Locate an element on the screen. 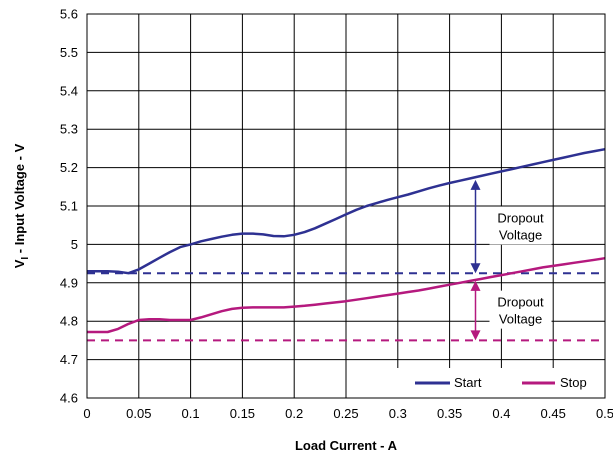  x-tick-label: 0.25 is located at coordinates (345, 413).